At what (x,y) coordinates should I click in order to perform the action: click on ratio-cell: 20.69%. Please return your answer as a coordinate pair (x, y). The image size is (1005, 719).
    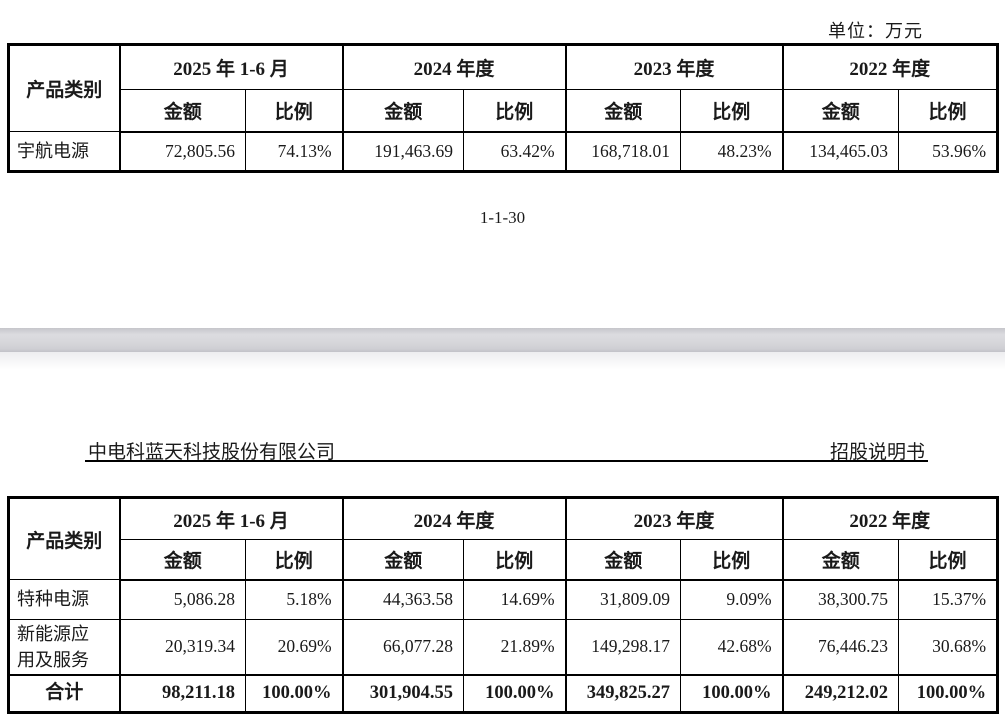
    Looking at the image, I should click on (294, 647).